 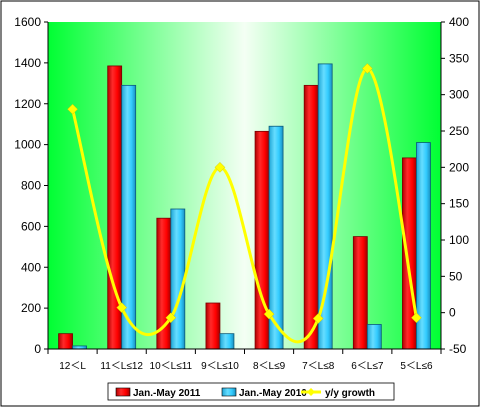 What do you see at coordinates (27, 22) in the screenshot?
I see `left-axis-tick-label: 1600` at bounding box center [27, 22].